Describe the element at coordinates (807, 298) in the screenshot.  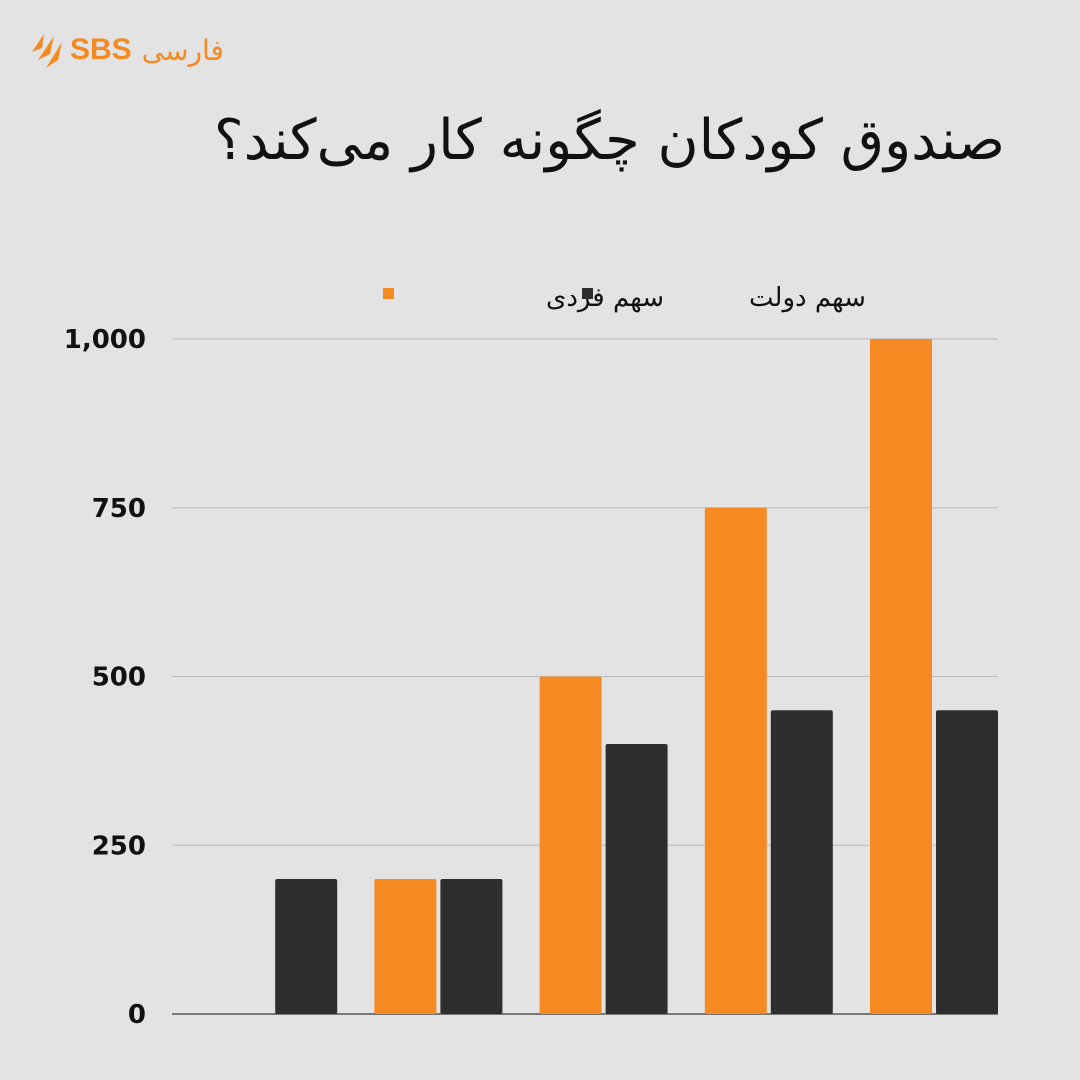
I see `legend-label: سهم دولت` at that location.